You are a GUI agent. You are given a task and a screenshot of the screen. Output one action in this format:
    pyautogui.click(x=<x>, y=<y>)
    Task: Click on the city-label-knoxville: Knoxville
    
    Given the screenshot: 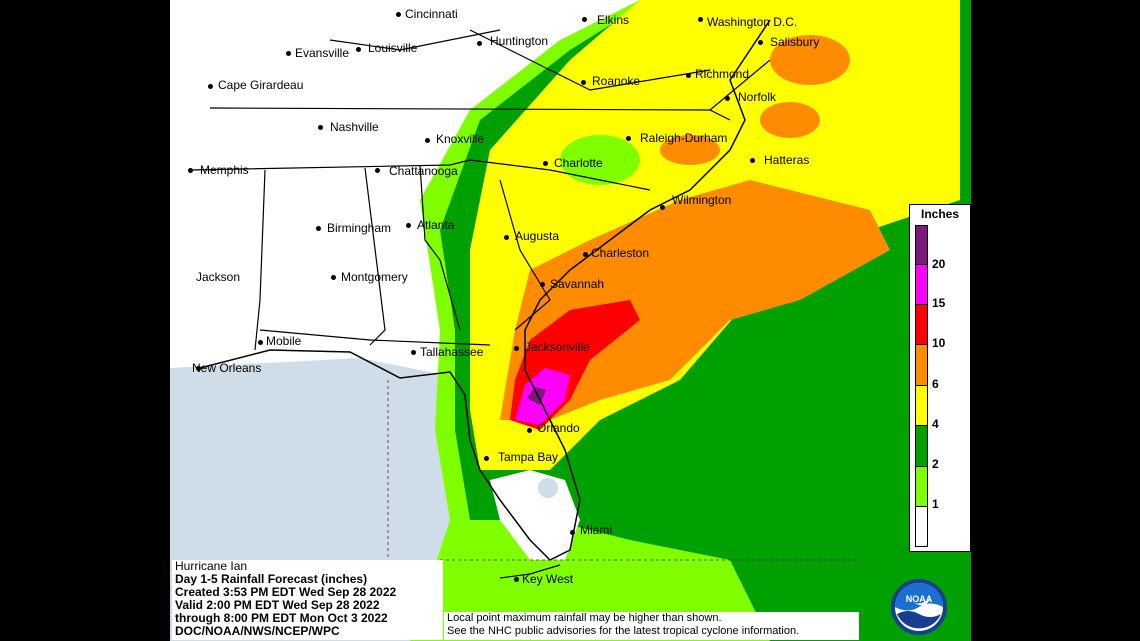 What is the action you would take?
    pyautogui.click(x=460, y=139)
    